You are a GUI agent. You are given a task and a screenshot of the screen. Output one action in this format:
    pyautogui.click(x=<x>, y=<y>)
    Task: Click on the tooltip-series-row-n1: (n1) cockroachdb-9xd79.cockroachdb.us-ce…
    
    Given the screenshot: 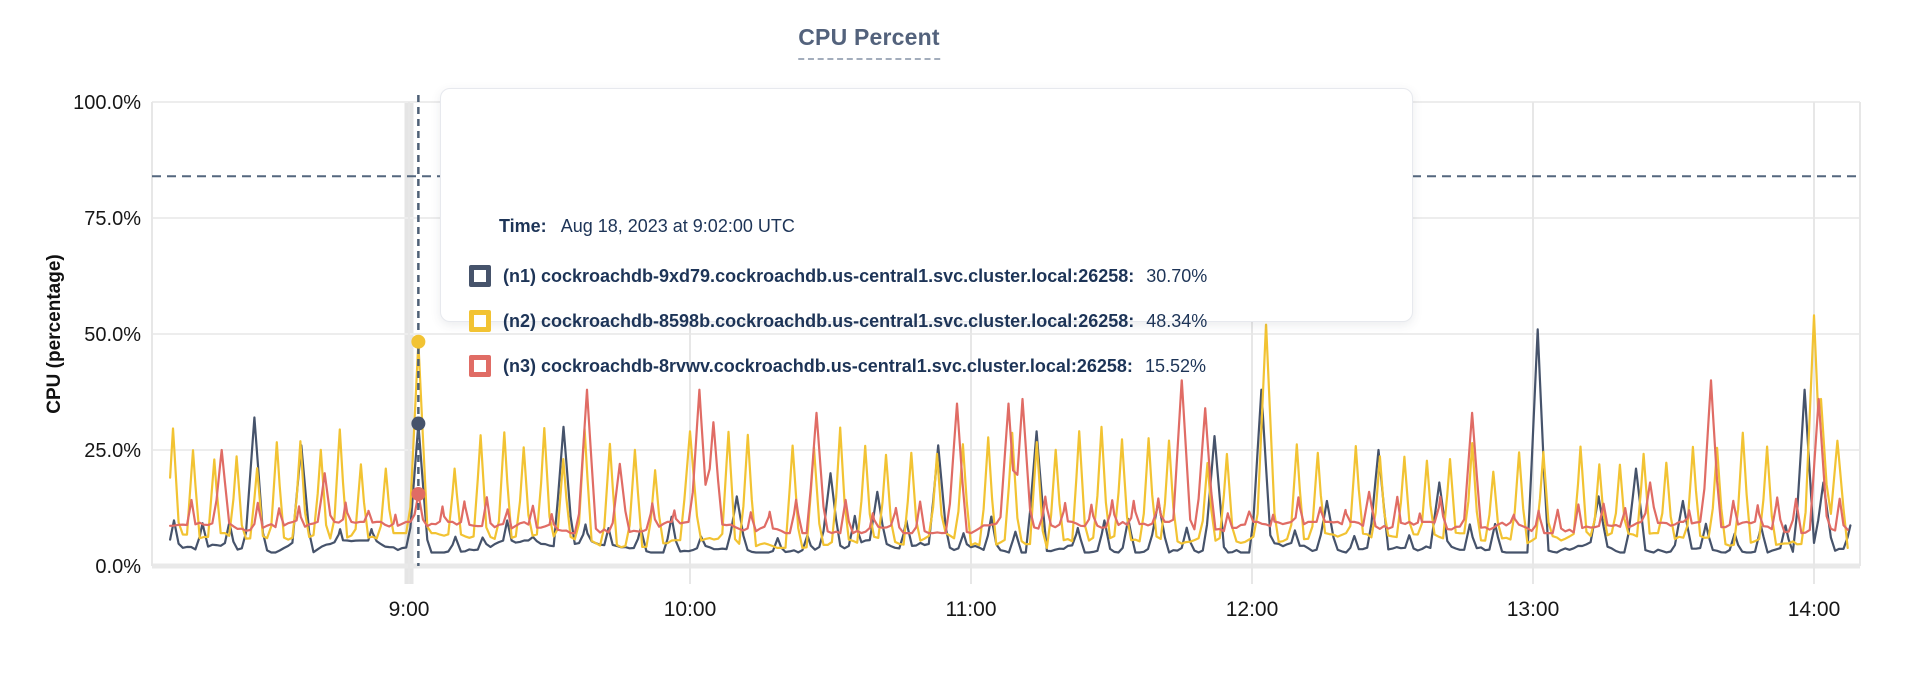 What is the action you would take?
    pyautogui.click(x=838, y=276)
    